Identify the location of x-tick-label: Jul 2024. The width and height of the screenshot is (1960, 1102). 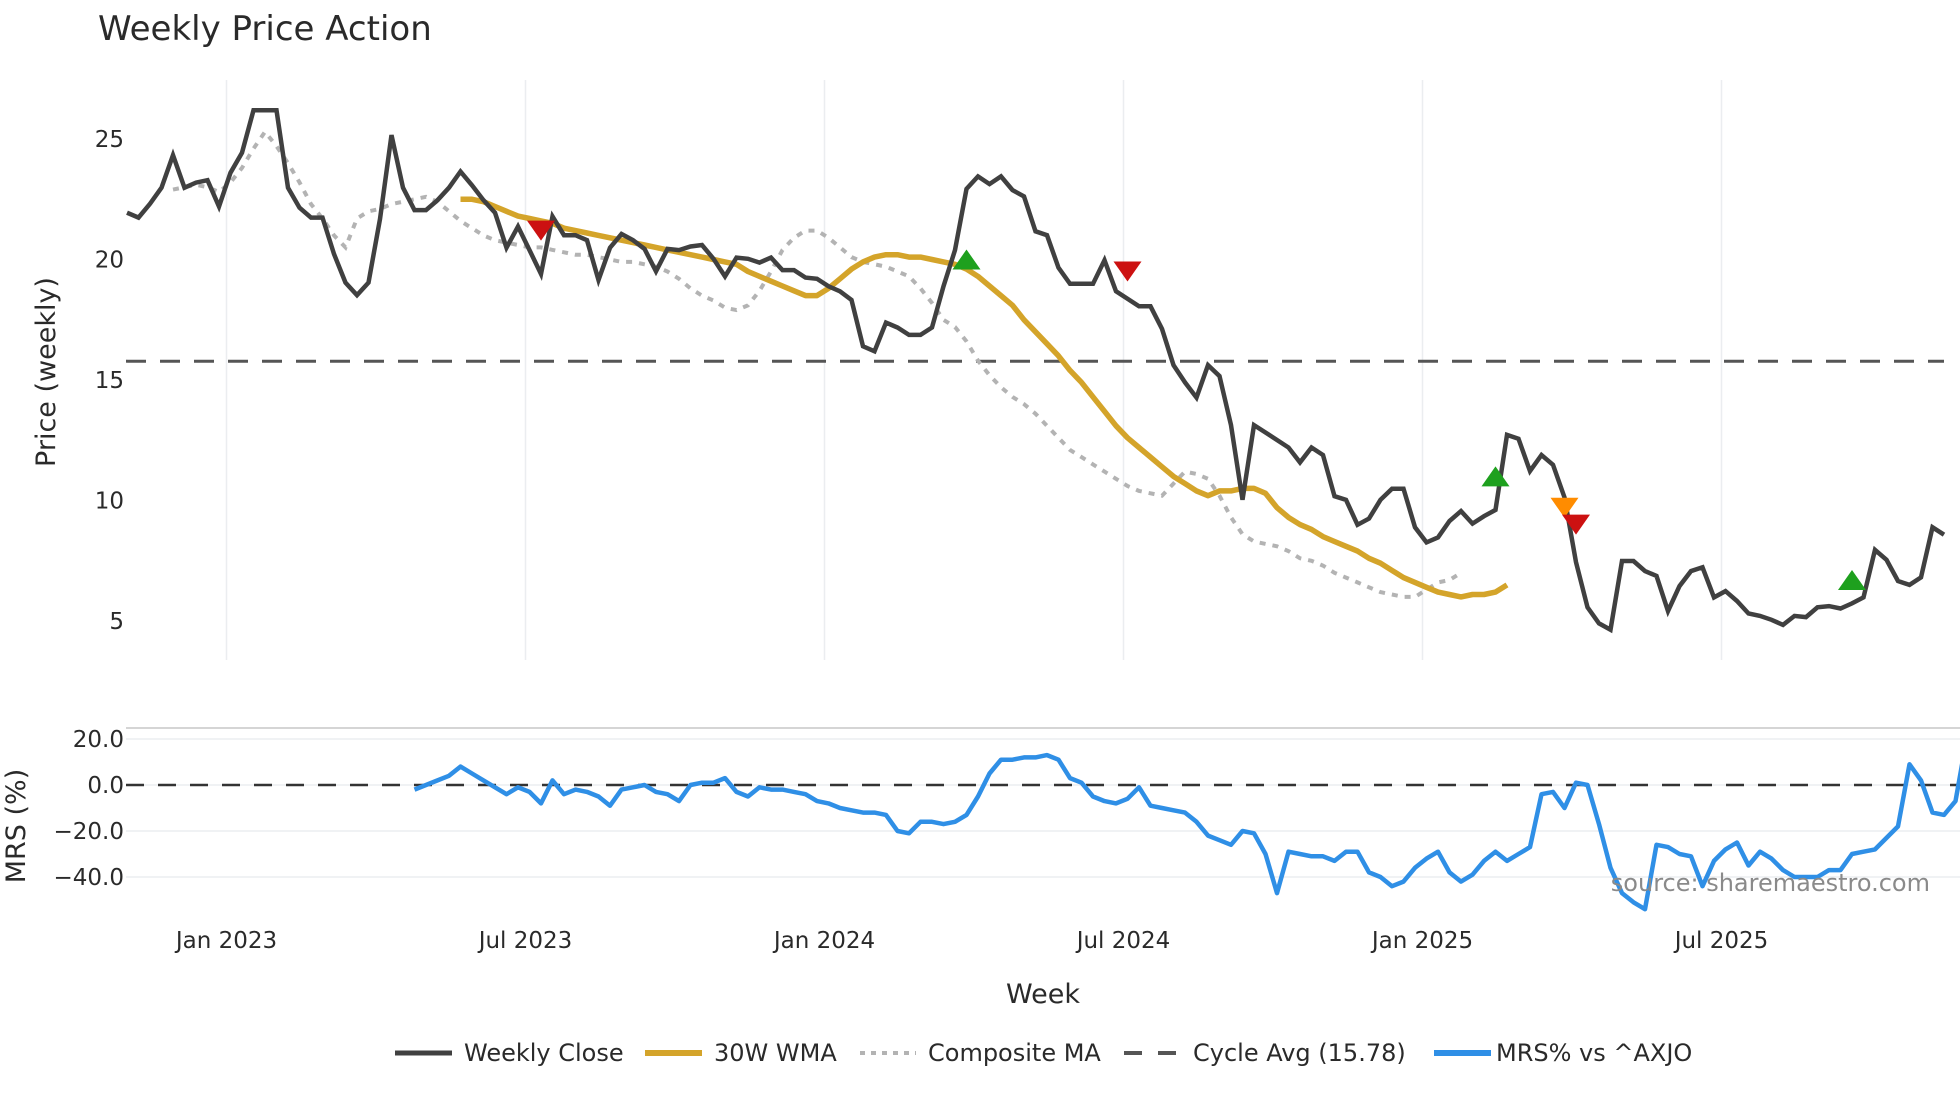
(1123, 941).